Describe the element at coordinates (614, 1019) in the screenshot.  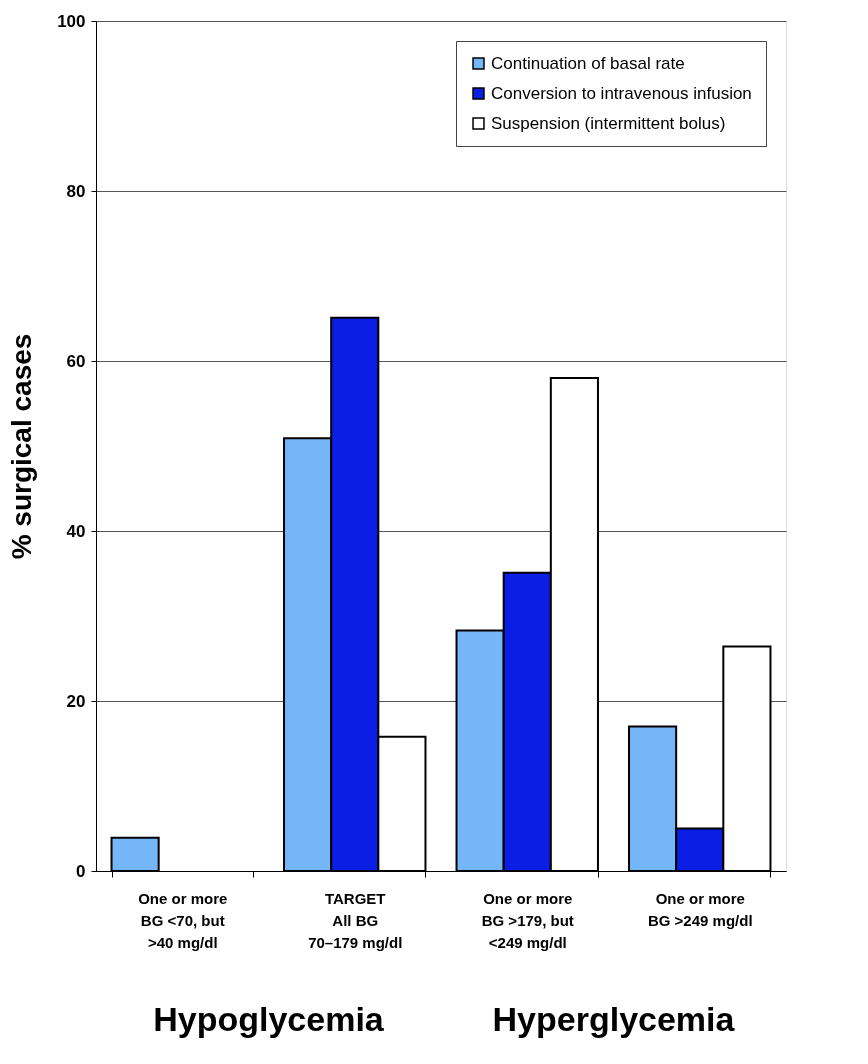
I see `text: Hyperglycemia` at that location.